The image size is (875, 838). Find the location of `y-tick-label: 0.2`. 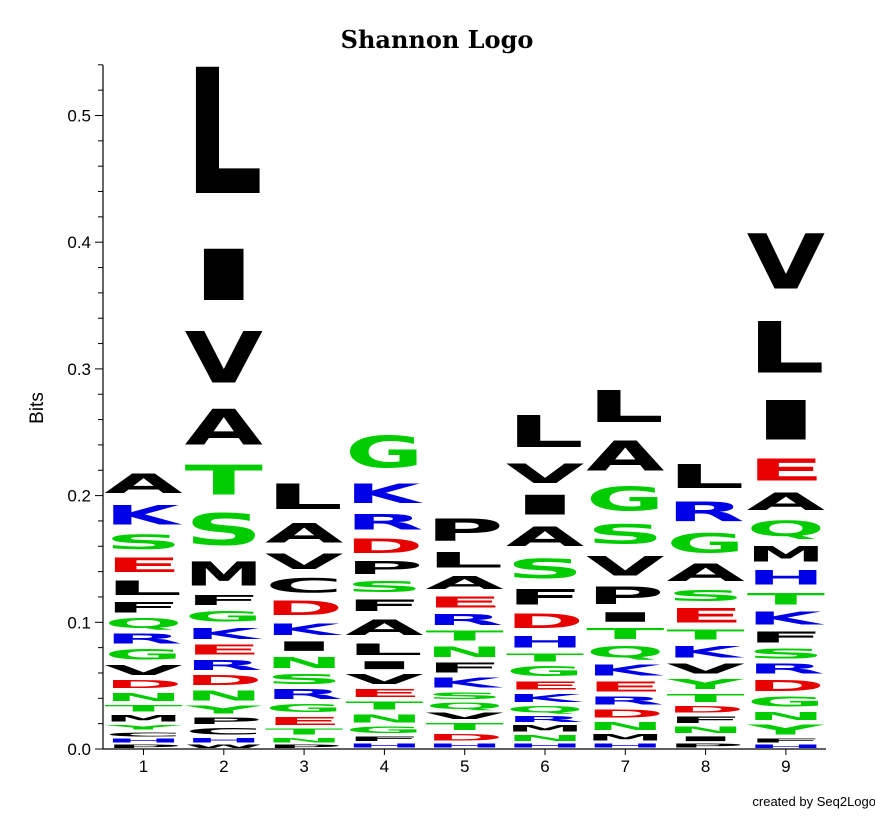

y-tick-label: 0.2 is located at coordinates (79, 496).